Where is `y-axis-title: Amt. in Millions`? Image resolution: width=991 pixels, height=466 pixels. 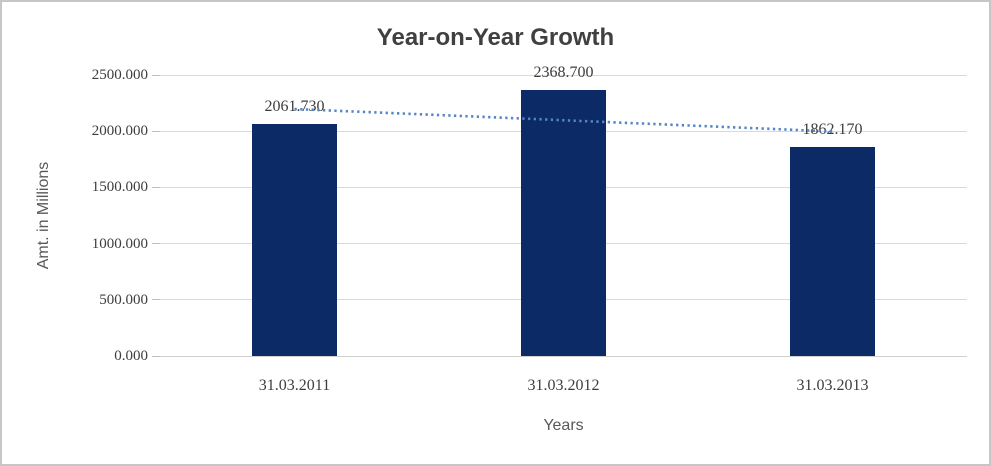 y-axis-title: Amt. in Millions is located at coordinates (43, 215).